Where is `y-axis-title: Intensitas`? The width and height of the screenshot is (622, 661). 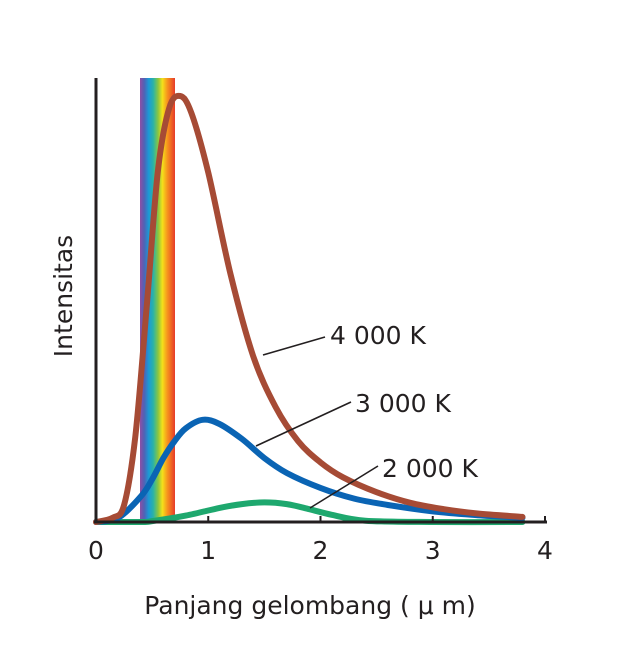 y-axis-title: Intensitas is located at coordinates (63, 296).